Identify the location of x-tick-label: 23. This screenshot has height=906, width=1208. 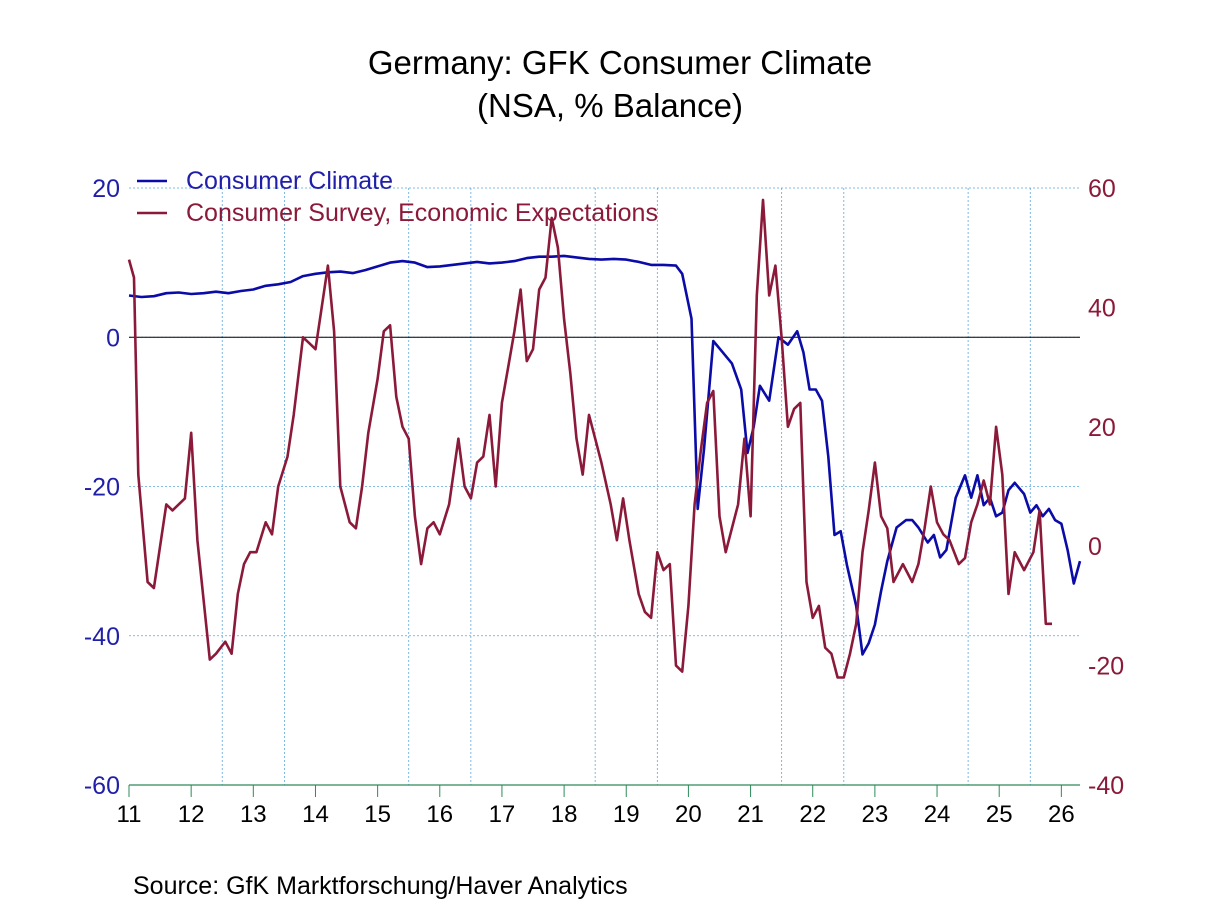
(875, 814).